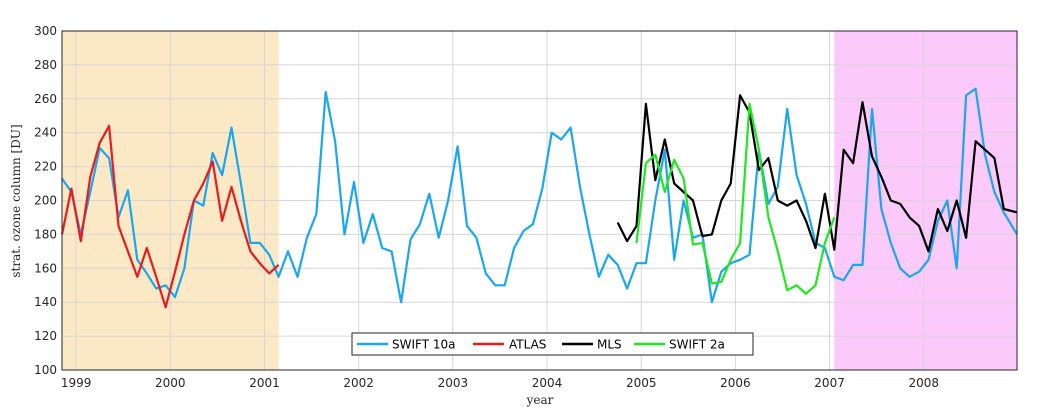 This screenshot has width=1044, height=411. What do you see at coordinates (45, 99) in the screenshot?
I see `y-tick-label-260: 260` at bounding box center [45, 99].